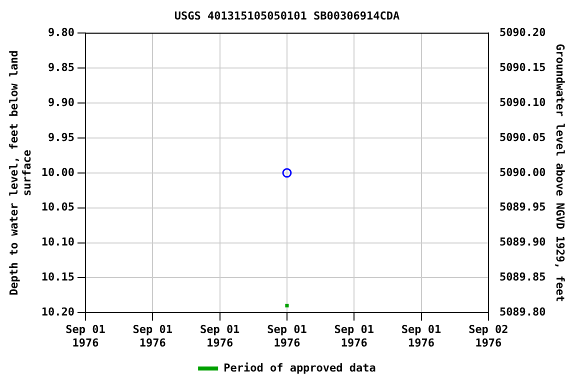 The height and width of the screenshot is (384, 576). What do you see at coordinates (61, 137) in the screenshot?
I see `y-tick-label: 9.95` at bounding box center [61, 137].